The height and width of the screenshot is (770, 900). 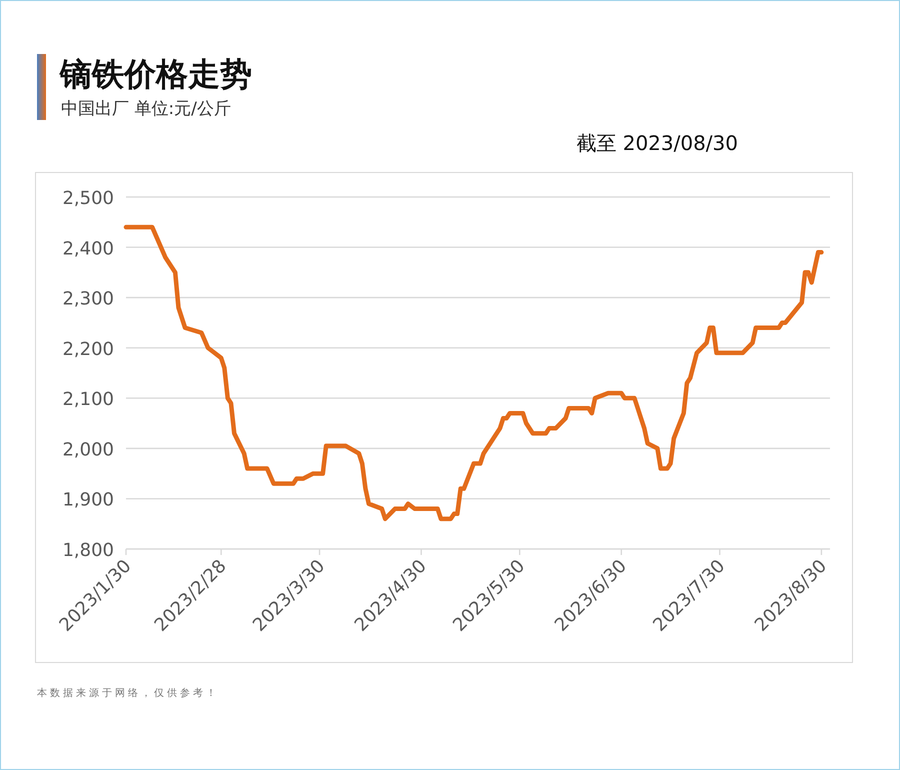 I want to click on y-tick-label: 2,000, so click(x=88, y=449).